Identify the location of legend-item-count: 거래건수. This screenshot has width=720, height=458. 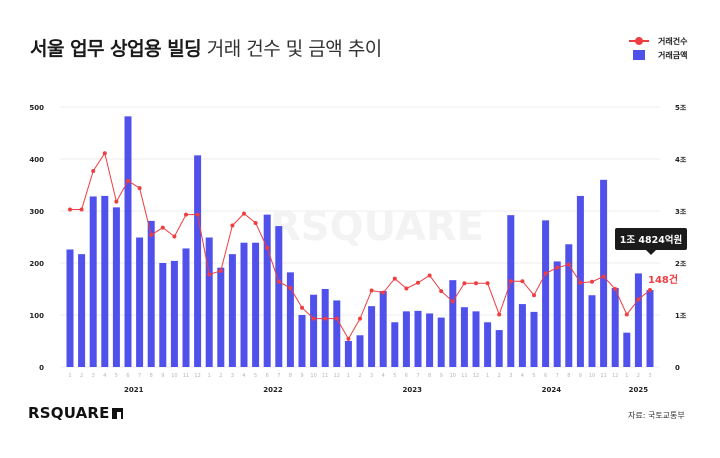
(657, 41).